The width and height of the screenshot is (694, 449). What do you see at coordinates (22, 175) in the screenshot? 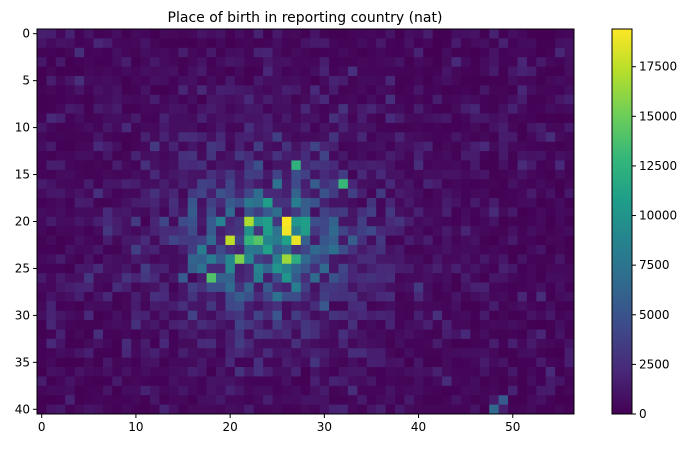
I see `y-tick-label: 15` at bounding box center [22, 175].